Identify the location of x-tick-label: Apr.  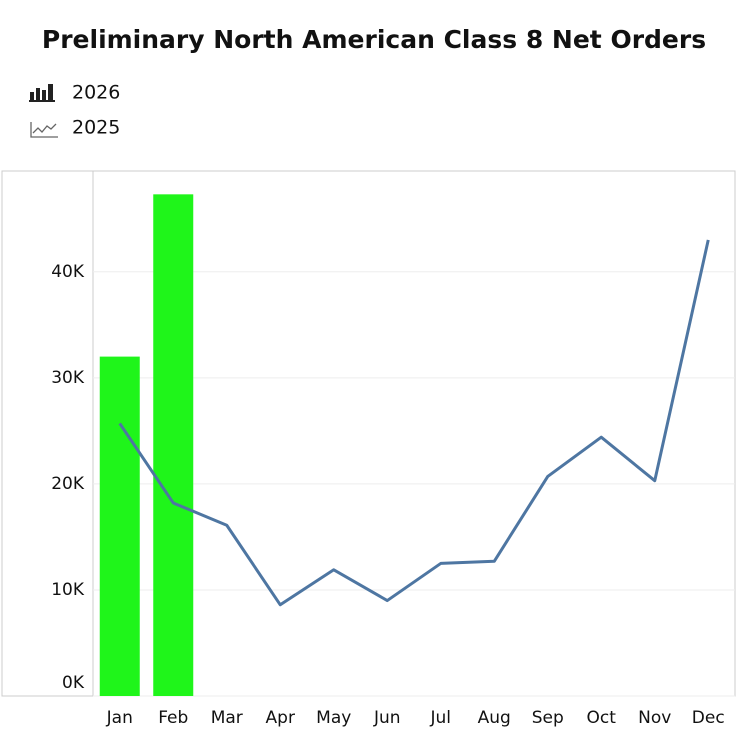
(280, 718).